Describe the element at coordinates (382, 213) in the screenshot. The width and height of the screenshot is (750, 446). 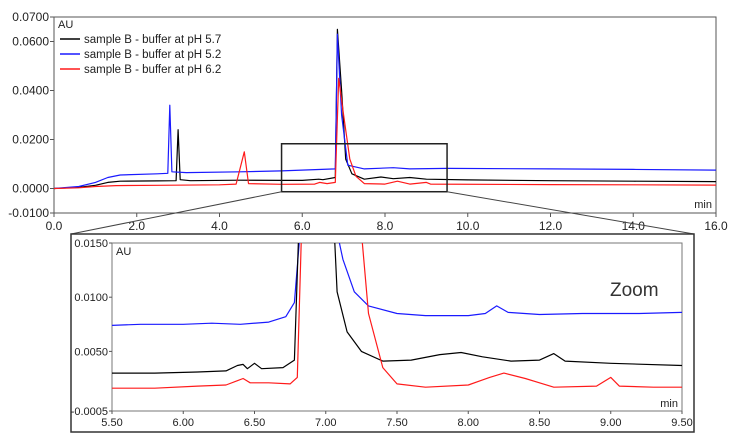
I see `zoom-connector-lines` at that location.